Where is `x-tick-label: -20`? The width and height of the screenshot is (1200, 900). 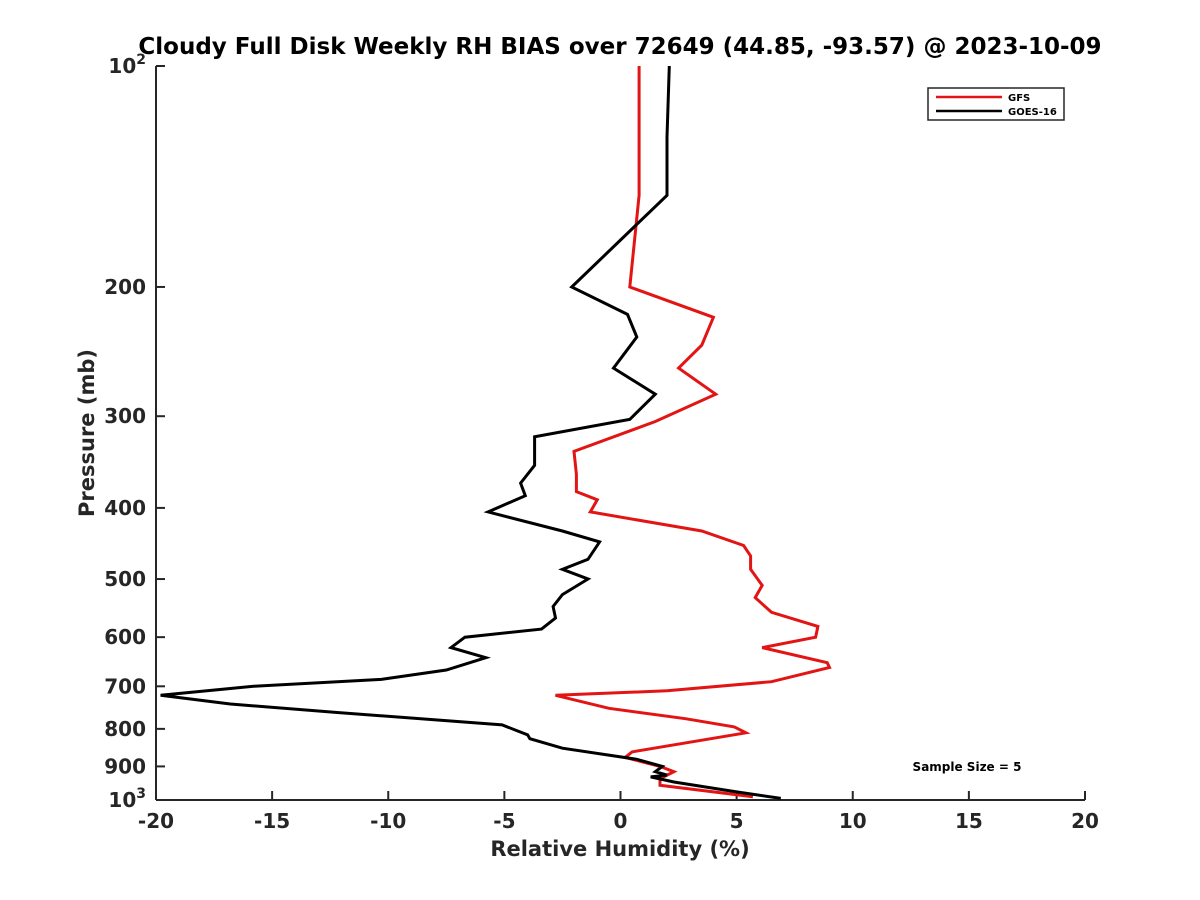
x-tick-label: -20 is located at coordinates (156, 821).